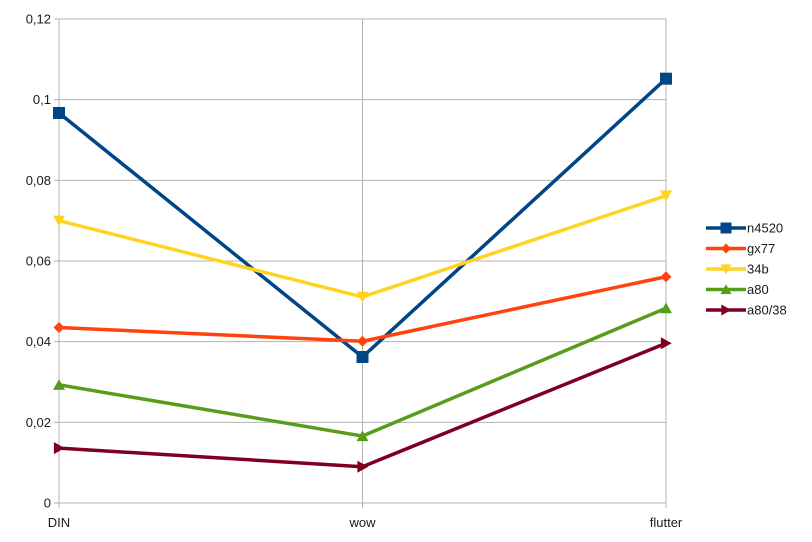 This screenshot has width=812, height=542. I want to click on legend-item: n4520, so click(744, 228).